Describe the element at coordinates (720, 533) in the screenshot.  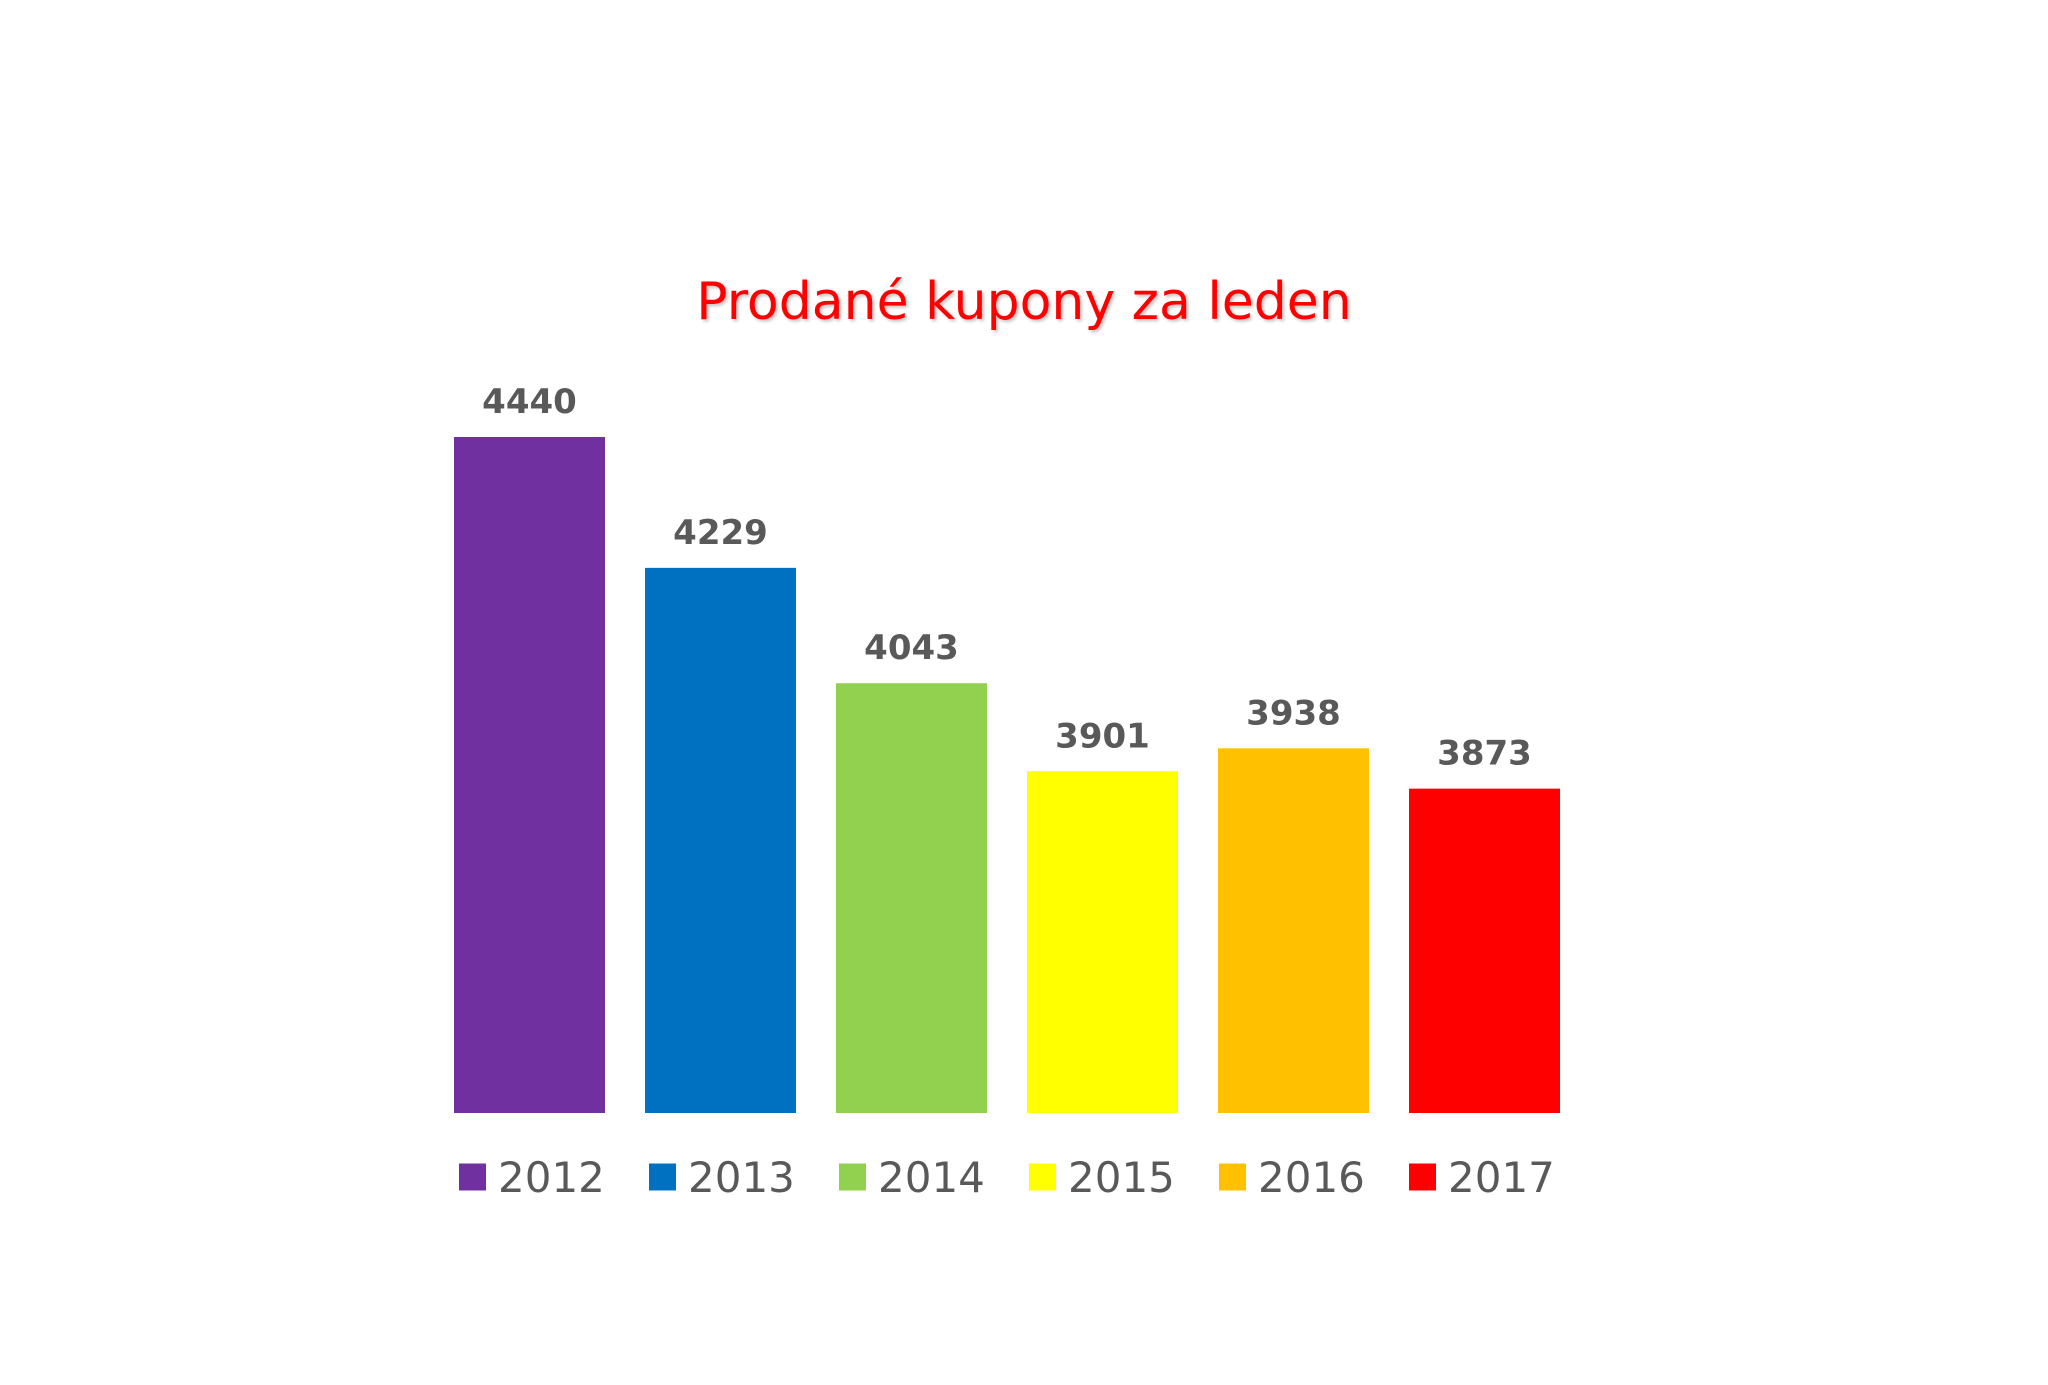
I see `data-label-2013: 4229` at that location.